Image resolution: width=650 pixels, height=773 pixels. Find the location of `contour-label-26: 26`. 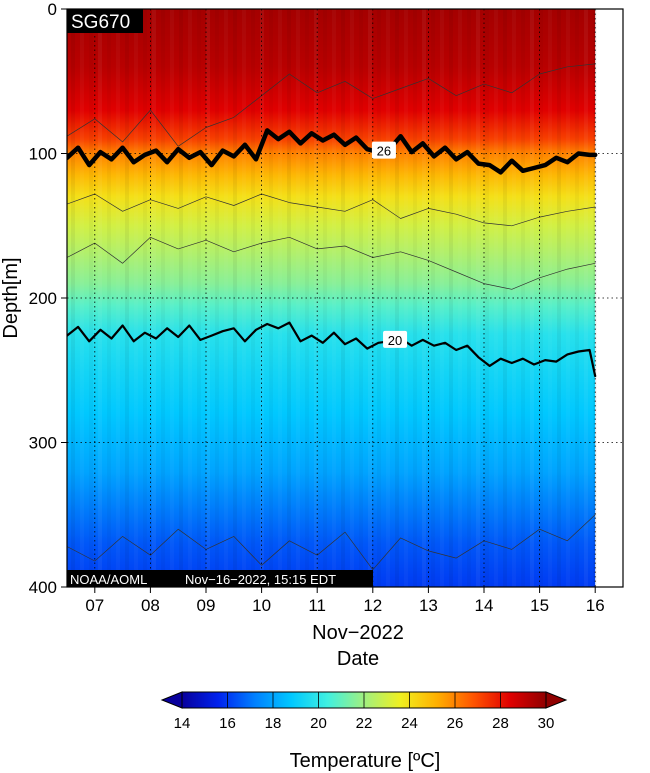

contour-label-26: 26 is located at coordinates (384, 151).